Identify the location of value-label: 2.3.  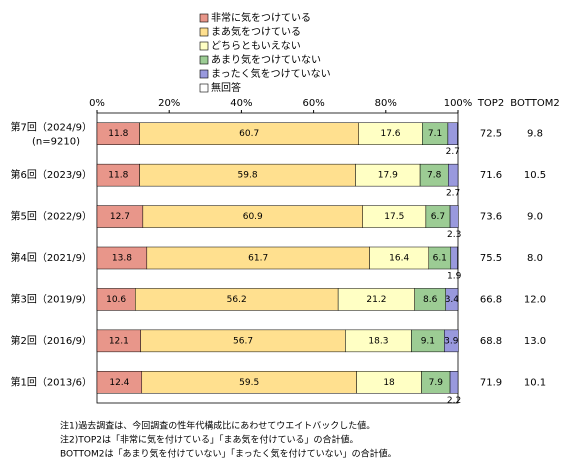
(454, 235).